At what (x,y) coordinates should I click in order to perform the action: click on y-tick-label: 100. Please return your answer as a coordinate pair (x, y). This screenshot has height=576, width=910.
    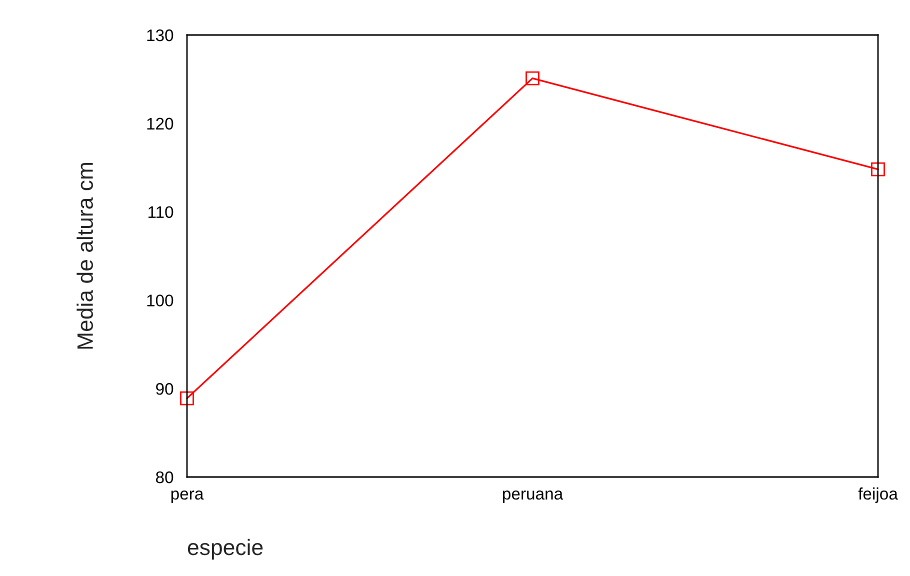
    Looking at the image, I should click on (160, 300).